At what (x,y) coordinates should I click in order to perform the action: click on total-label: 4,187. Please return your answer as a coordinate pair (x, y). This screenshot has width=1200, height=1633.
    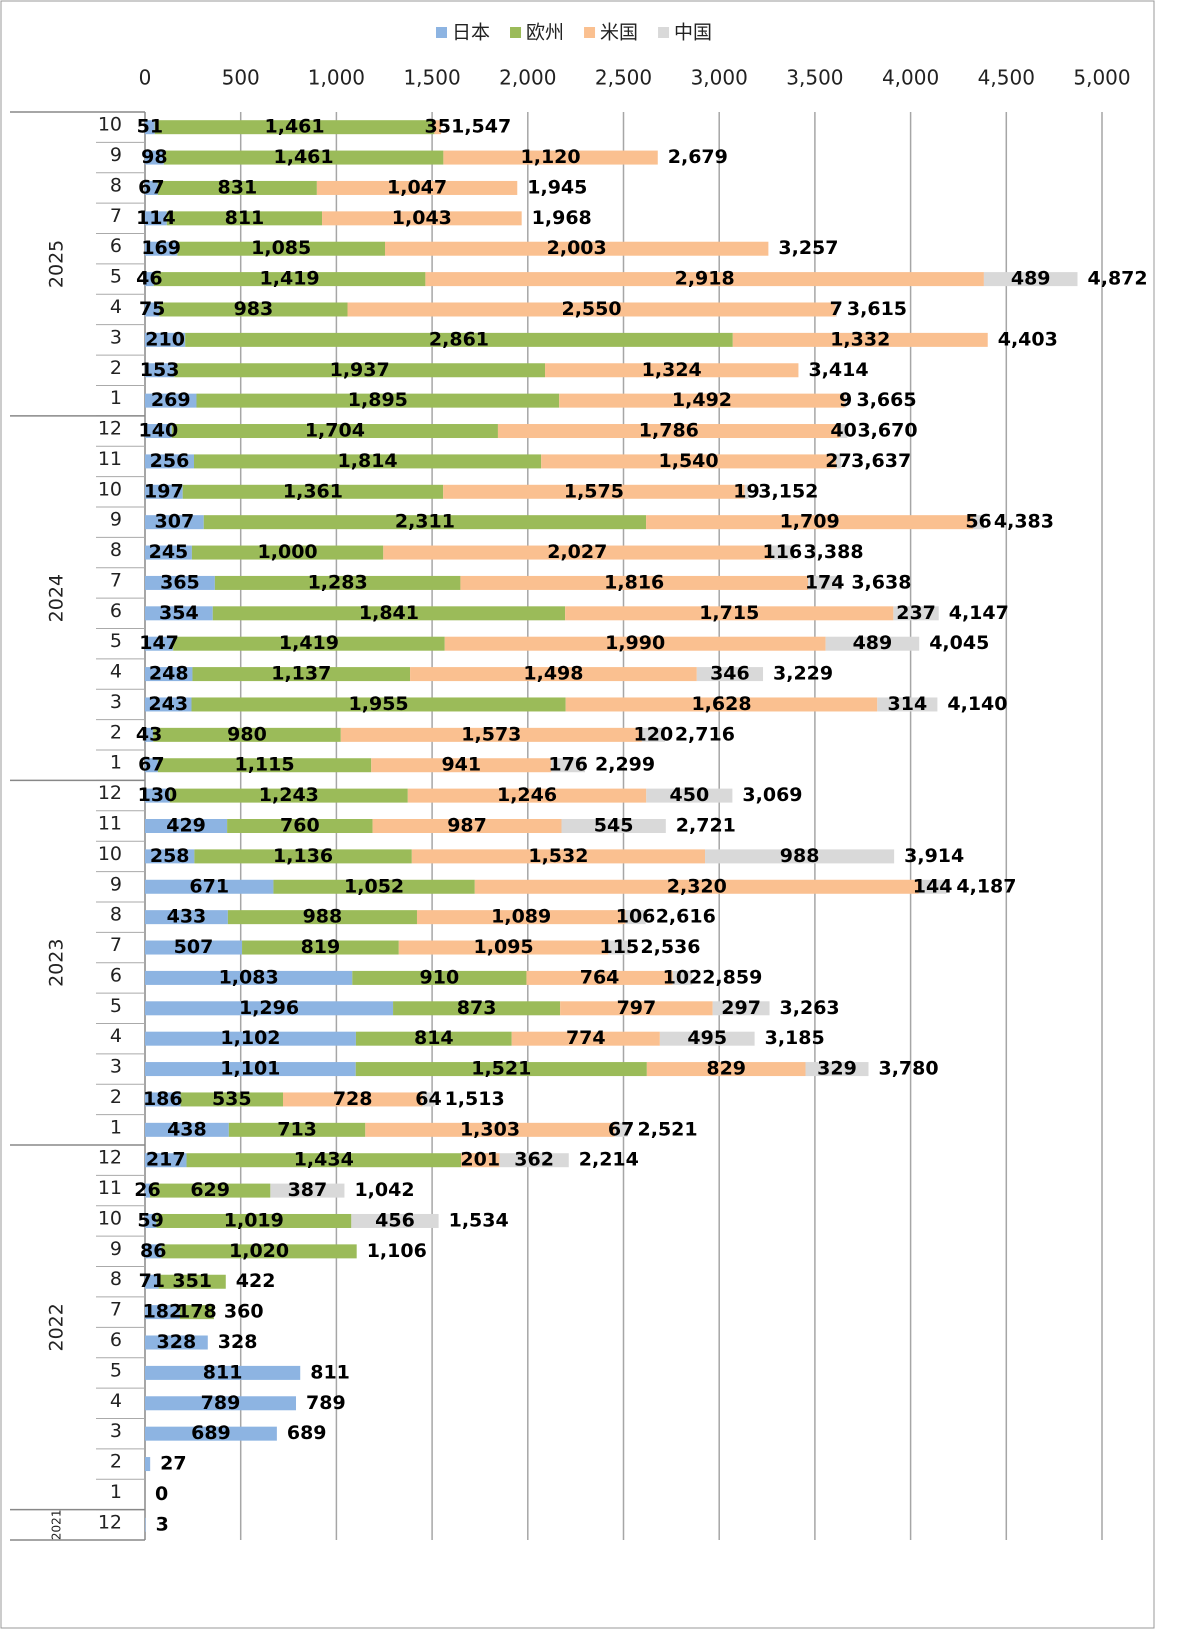
    Looking at the image, I should click on (986, 886).